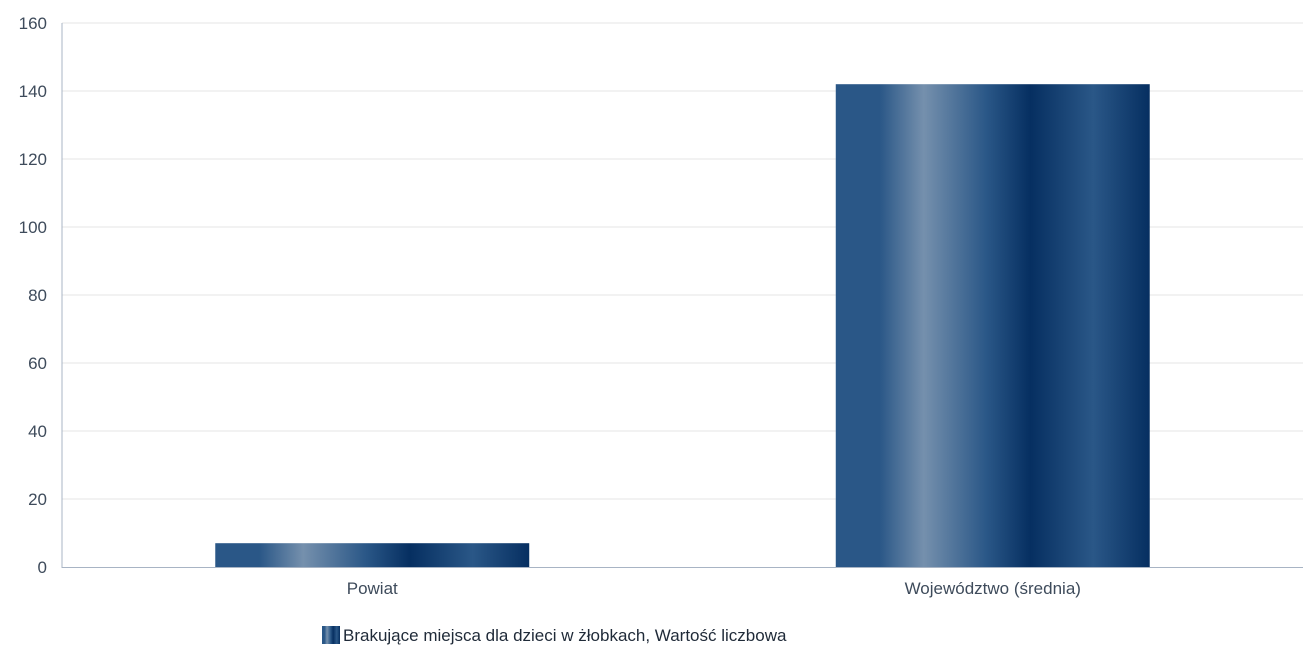 The width and height of the screenshot is (1303, 652). I want to click on legend-swatch, so click(331, 635).